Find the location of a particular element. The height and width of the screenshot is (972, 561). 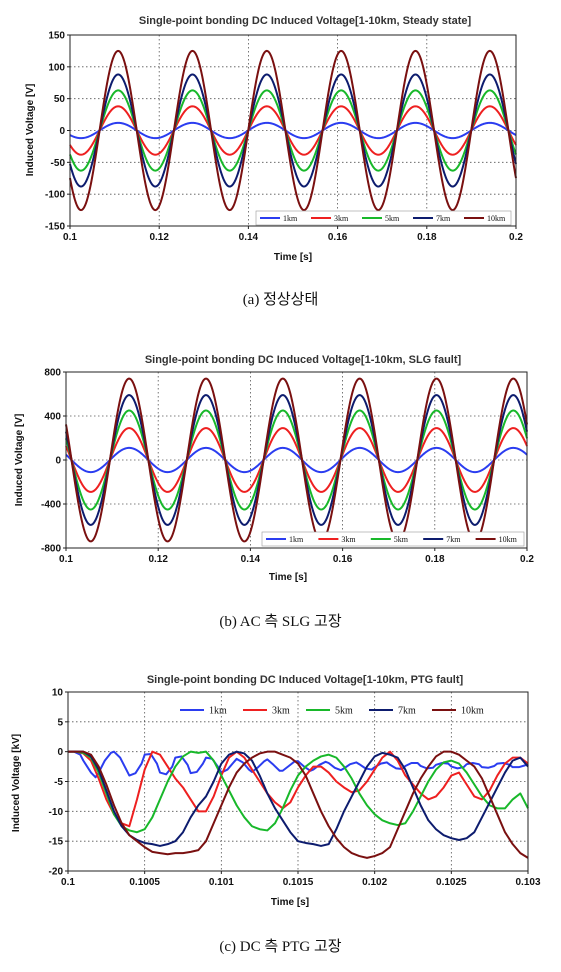

y-tick-label: -100 is located at coordinates (55, 195).